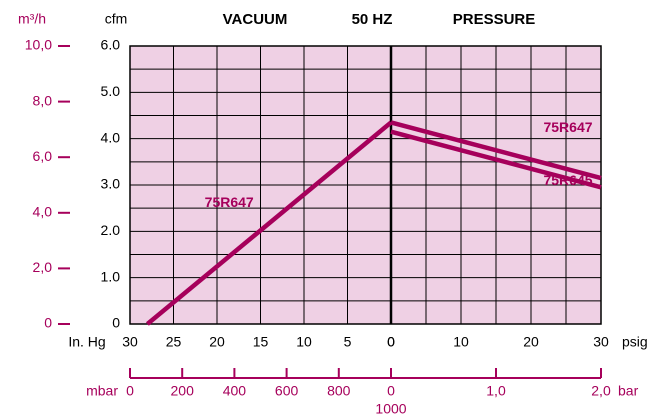 The width and height of the screenshot is (659, 420). I want to click on y2-tick-label: 2,0, so click(43, 267).